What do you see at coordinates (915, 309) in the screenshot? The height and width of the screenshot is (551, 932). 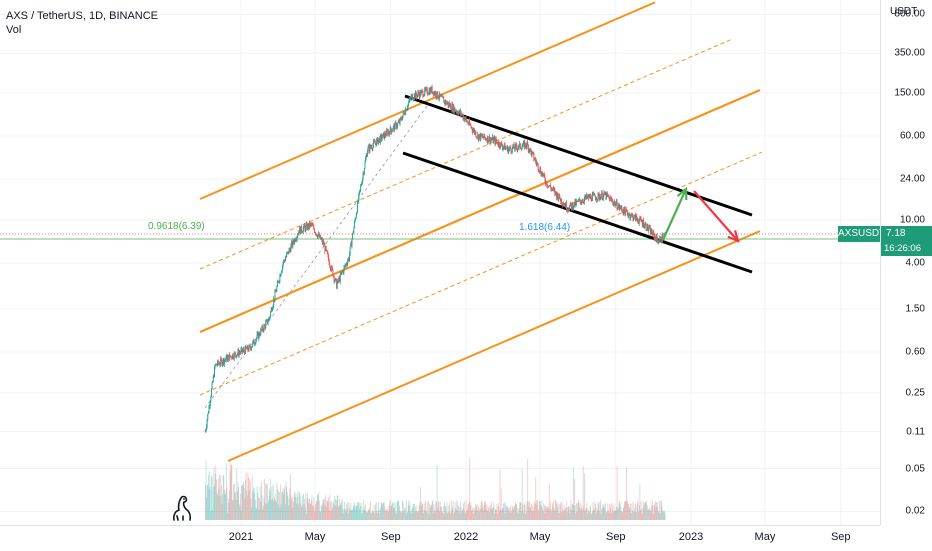 I see `price-label: 1.50` at bounding box center [915, 309].